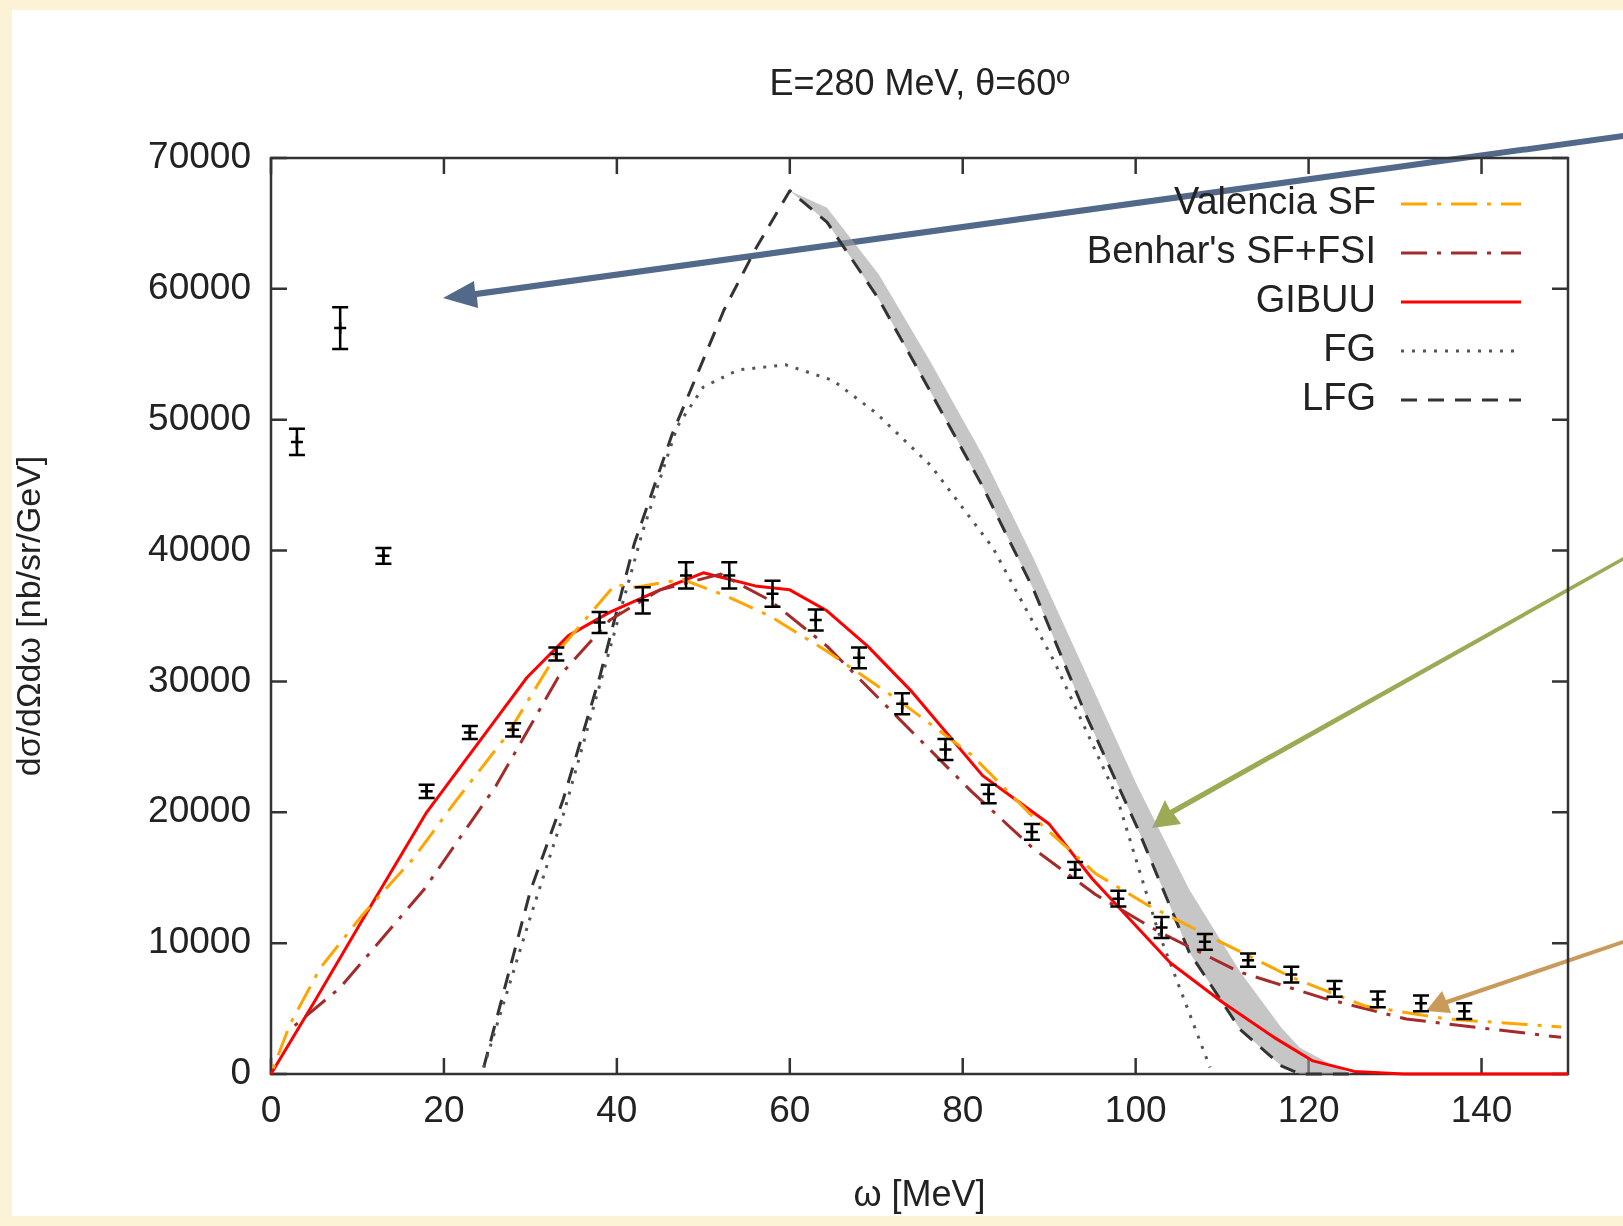 Image resolution: width=1623 pixels, height=1226 pixels. What do you see at coordinates (617, 1110) in the screenshot?
I see `x-tick-label: 40` at bounding box center [617, 1110].